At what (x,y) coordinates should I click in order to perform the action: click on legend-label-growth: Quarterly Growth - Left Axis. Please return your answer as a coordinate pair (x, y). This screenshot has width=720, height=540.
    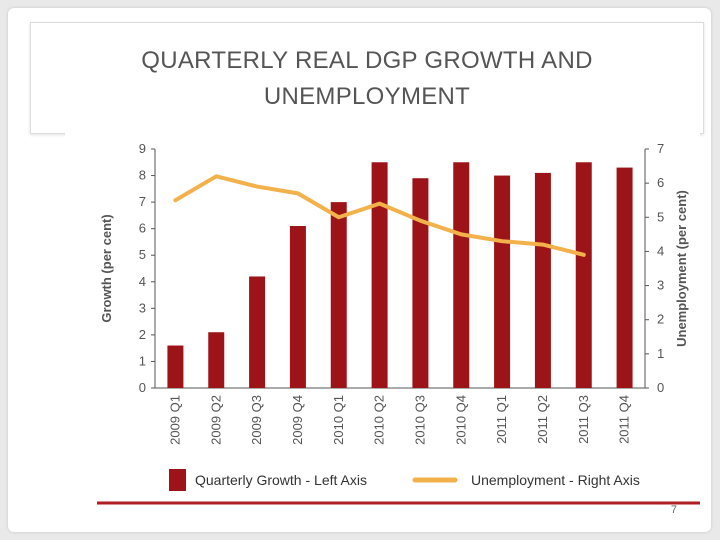
    Looking at the image, I should click on (281, 480).